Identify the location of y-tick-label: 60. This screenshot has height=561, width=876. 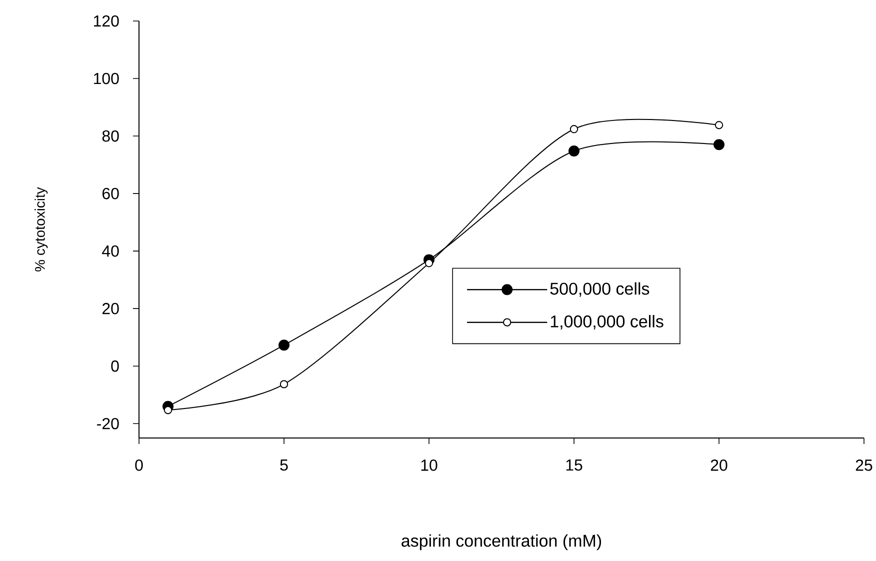
(110, 194).